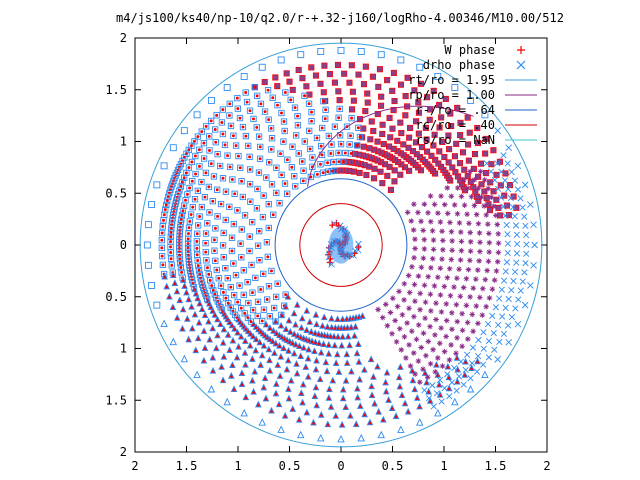  Describe the element at coordinates (393, 466) in the screenshot. I see `x-tick-label: 0.5` at that location.